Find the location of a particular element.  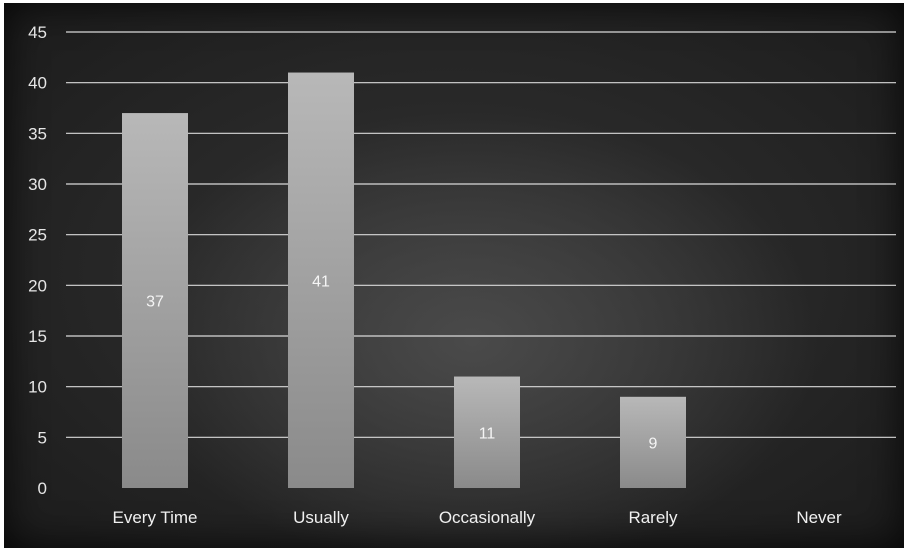

x-tick-label-occasionally: Occasionally is located at coordinates (487, 517).